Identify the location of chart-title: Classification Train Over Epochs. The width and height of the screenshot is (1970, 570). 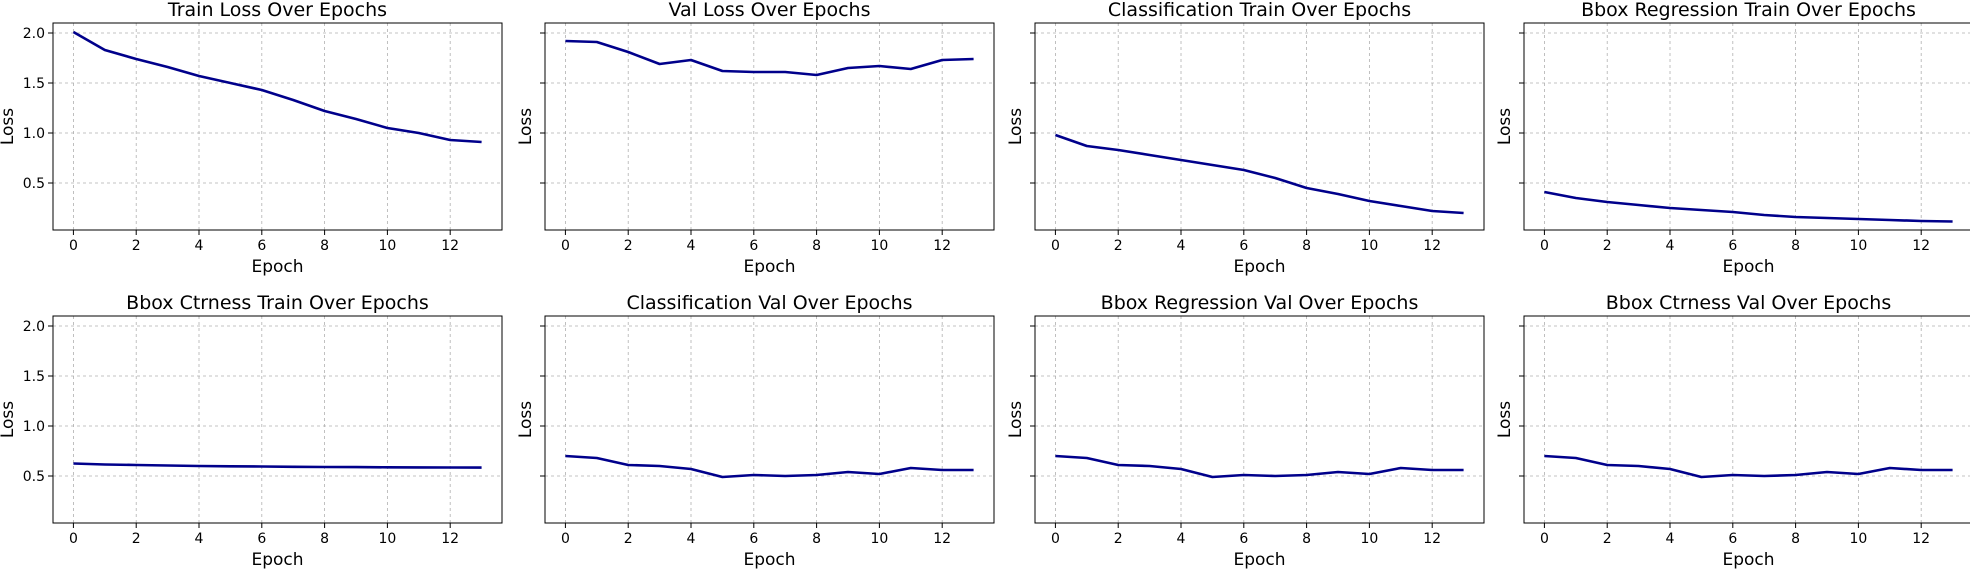
(1259, 10).